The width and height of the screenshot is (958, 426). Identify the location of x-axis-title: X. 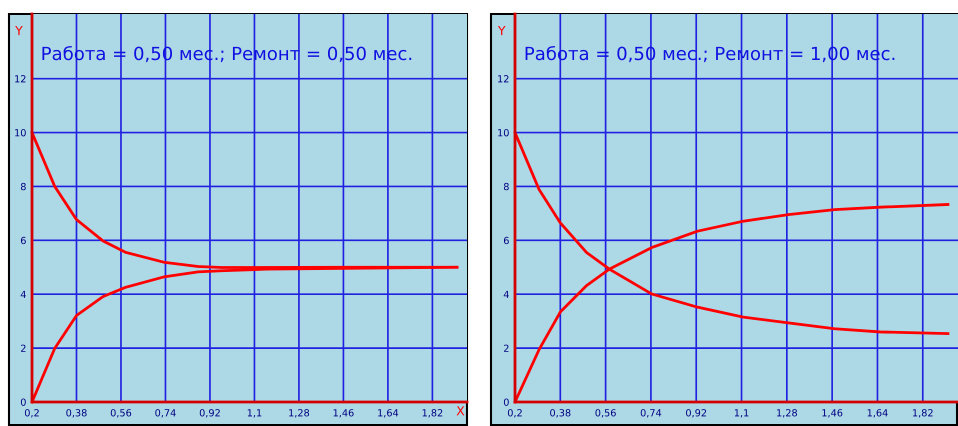
(460, 411).